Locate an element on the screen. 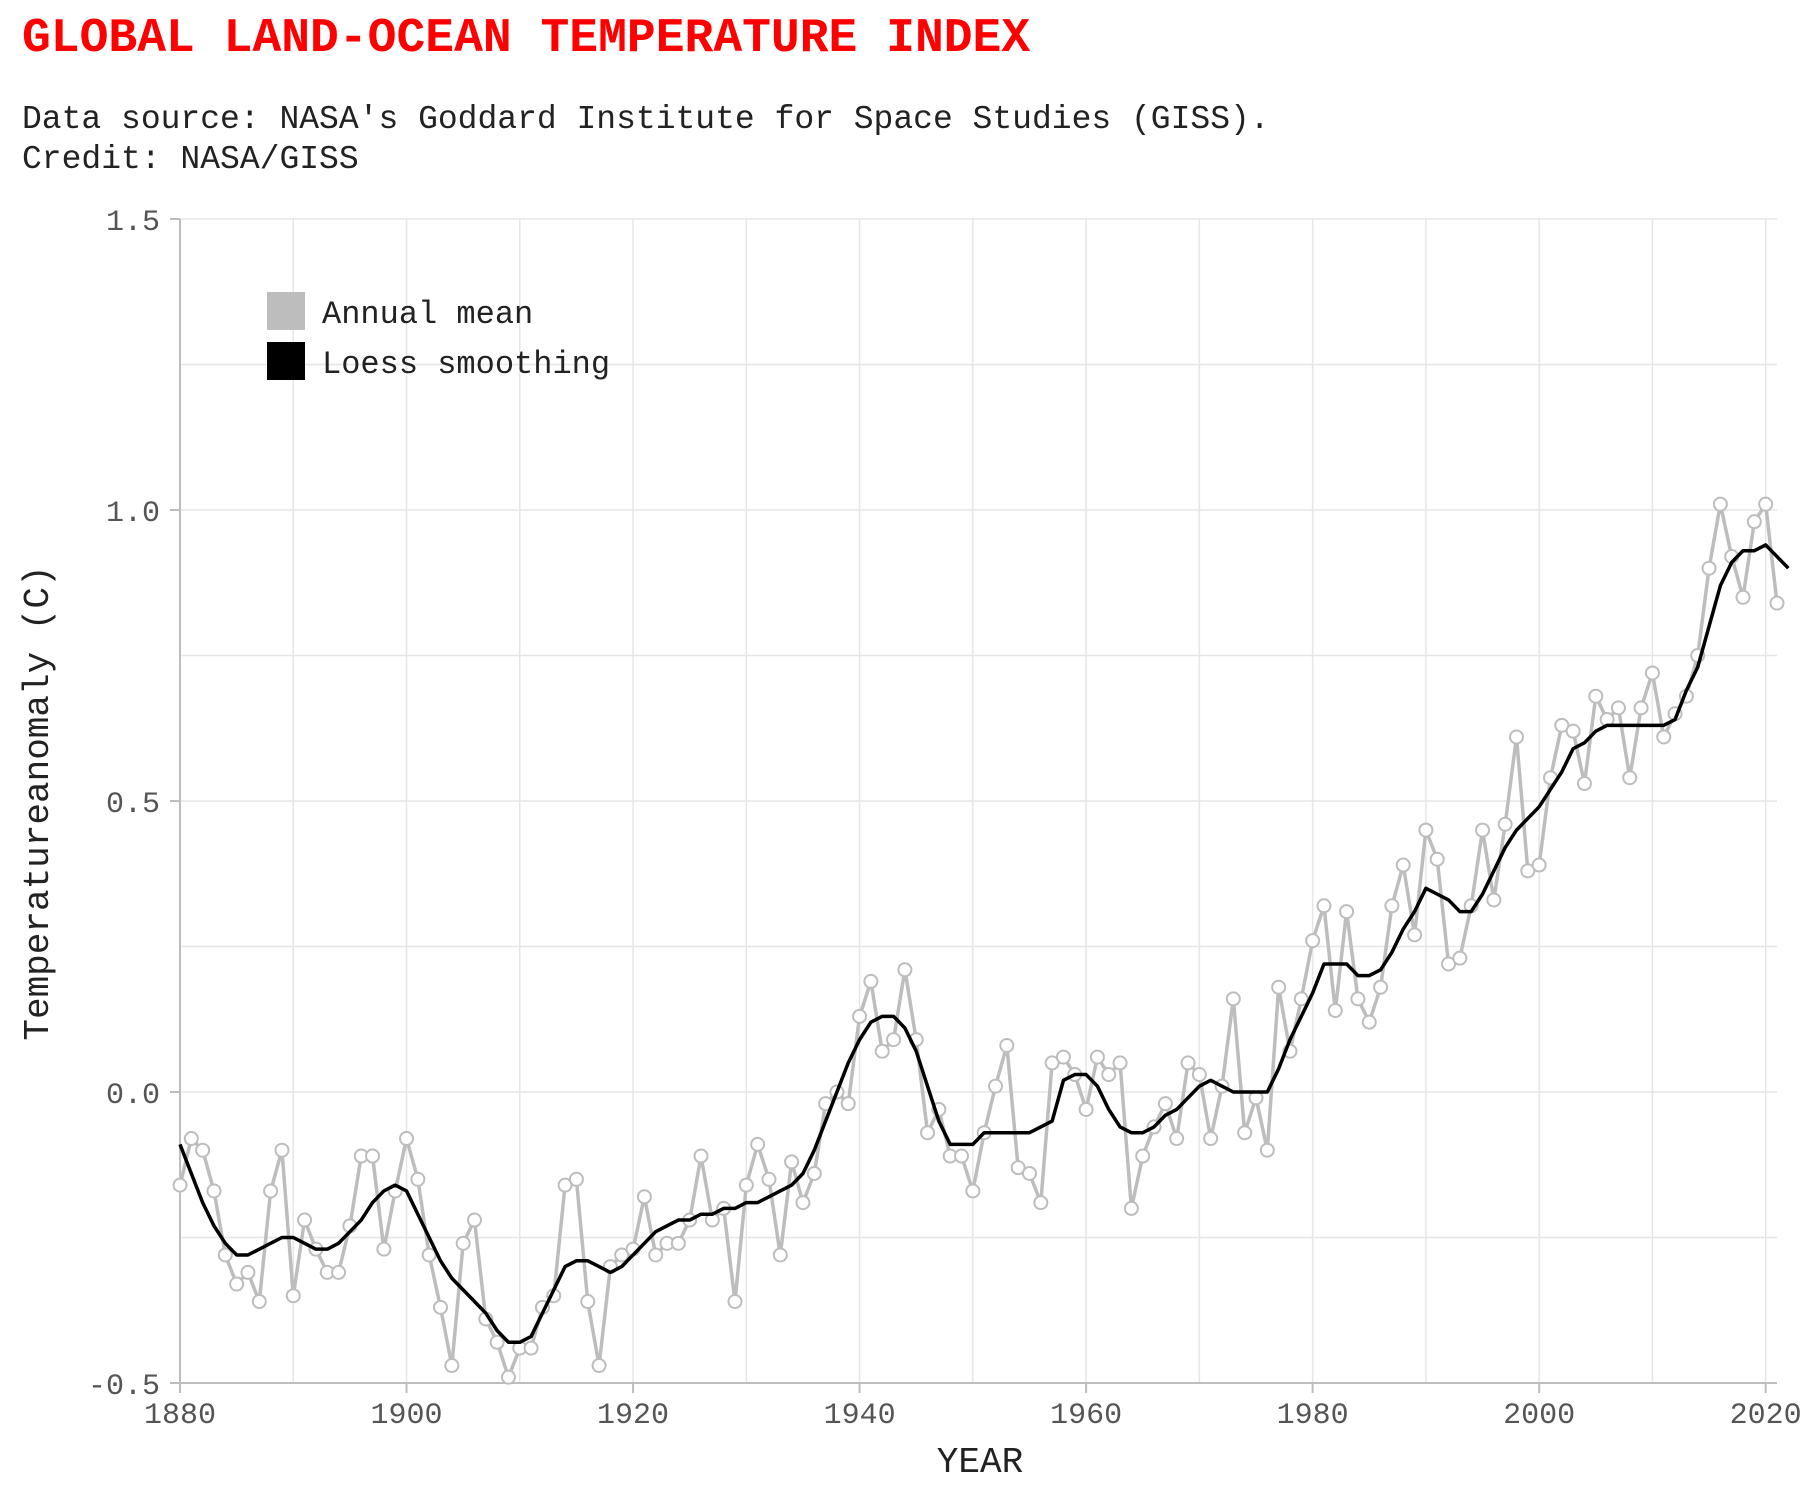 Image resolution: width=1800 pixels, height=1500 pixels. y-tick-label: 0.5 is located at coordinates (133, 805).